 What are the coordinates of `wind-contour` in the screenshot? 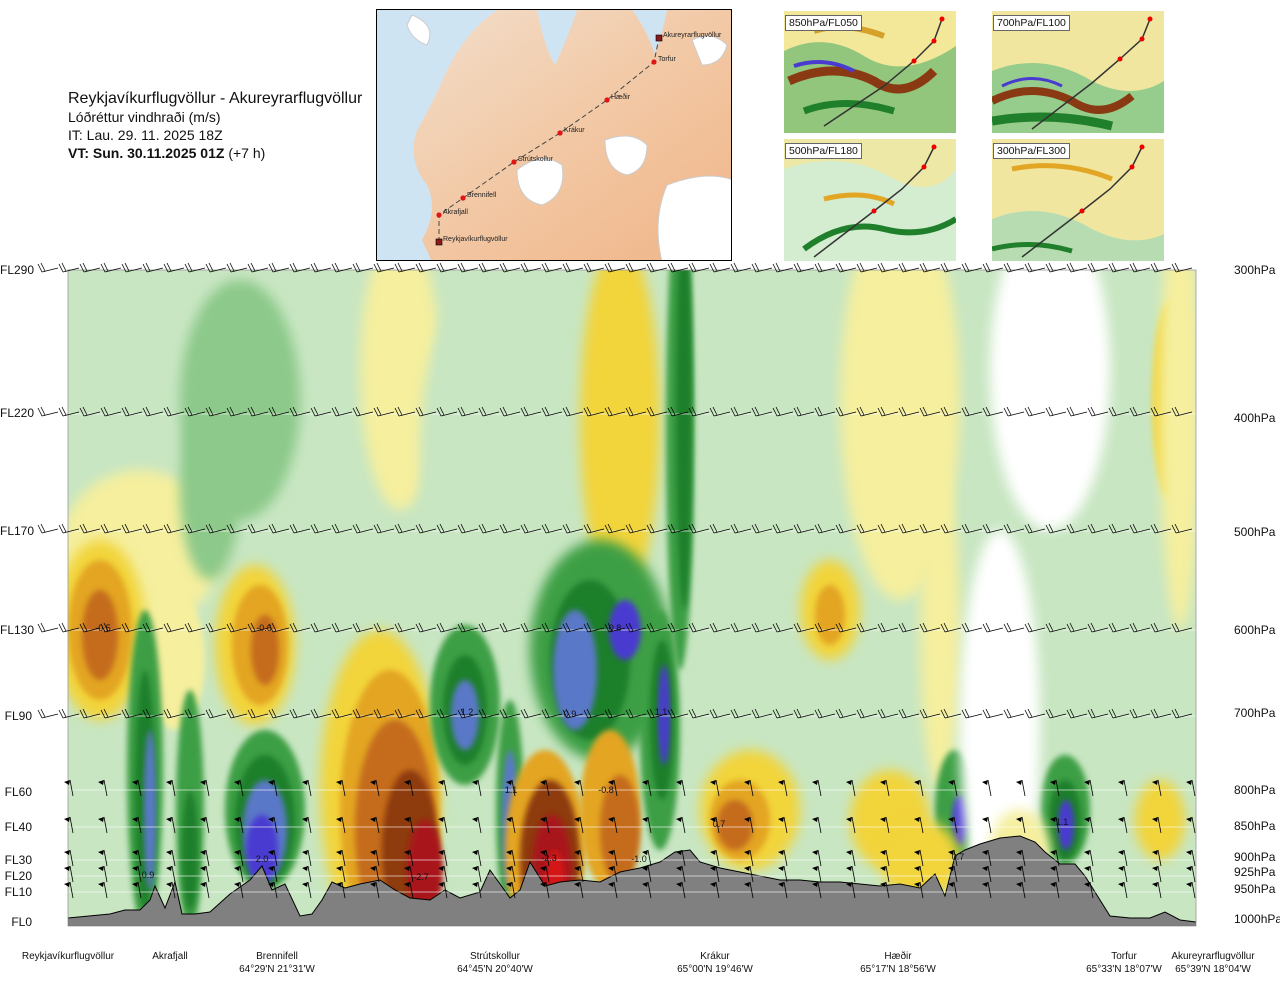 It's located at (1178, 450).